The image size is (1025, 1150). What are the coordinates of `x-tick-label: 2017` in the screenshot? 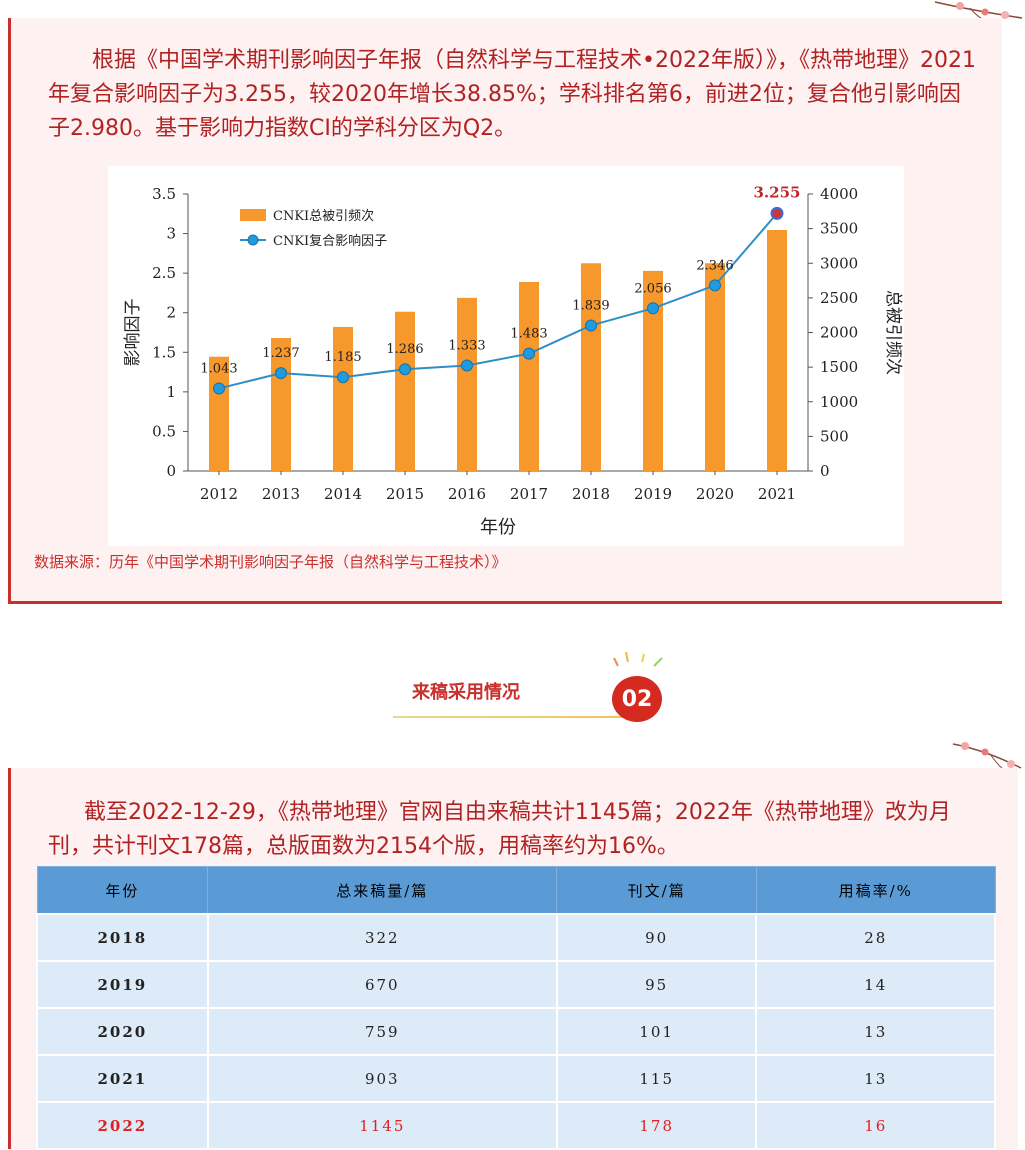 It's located at (529, 494).